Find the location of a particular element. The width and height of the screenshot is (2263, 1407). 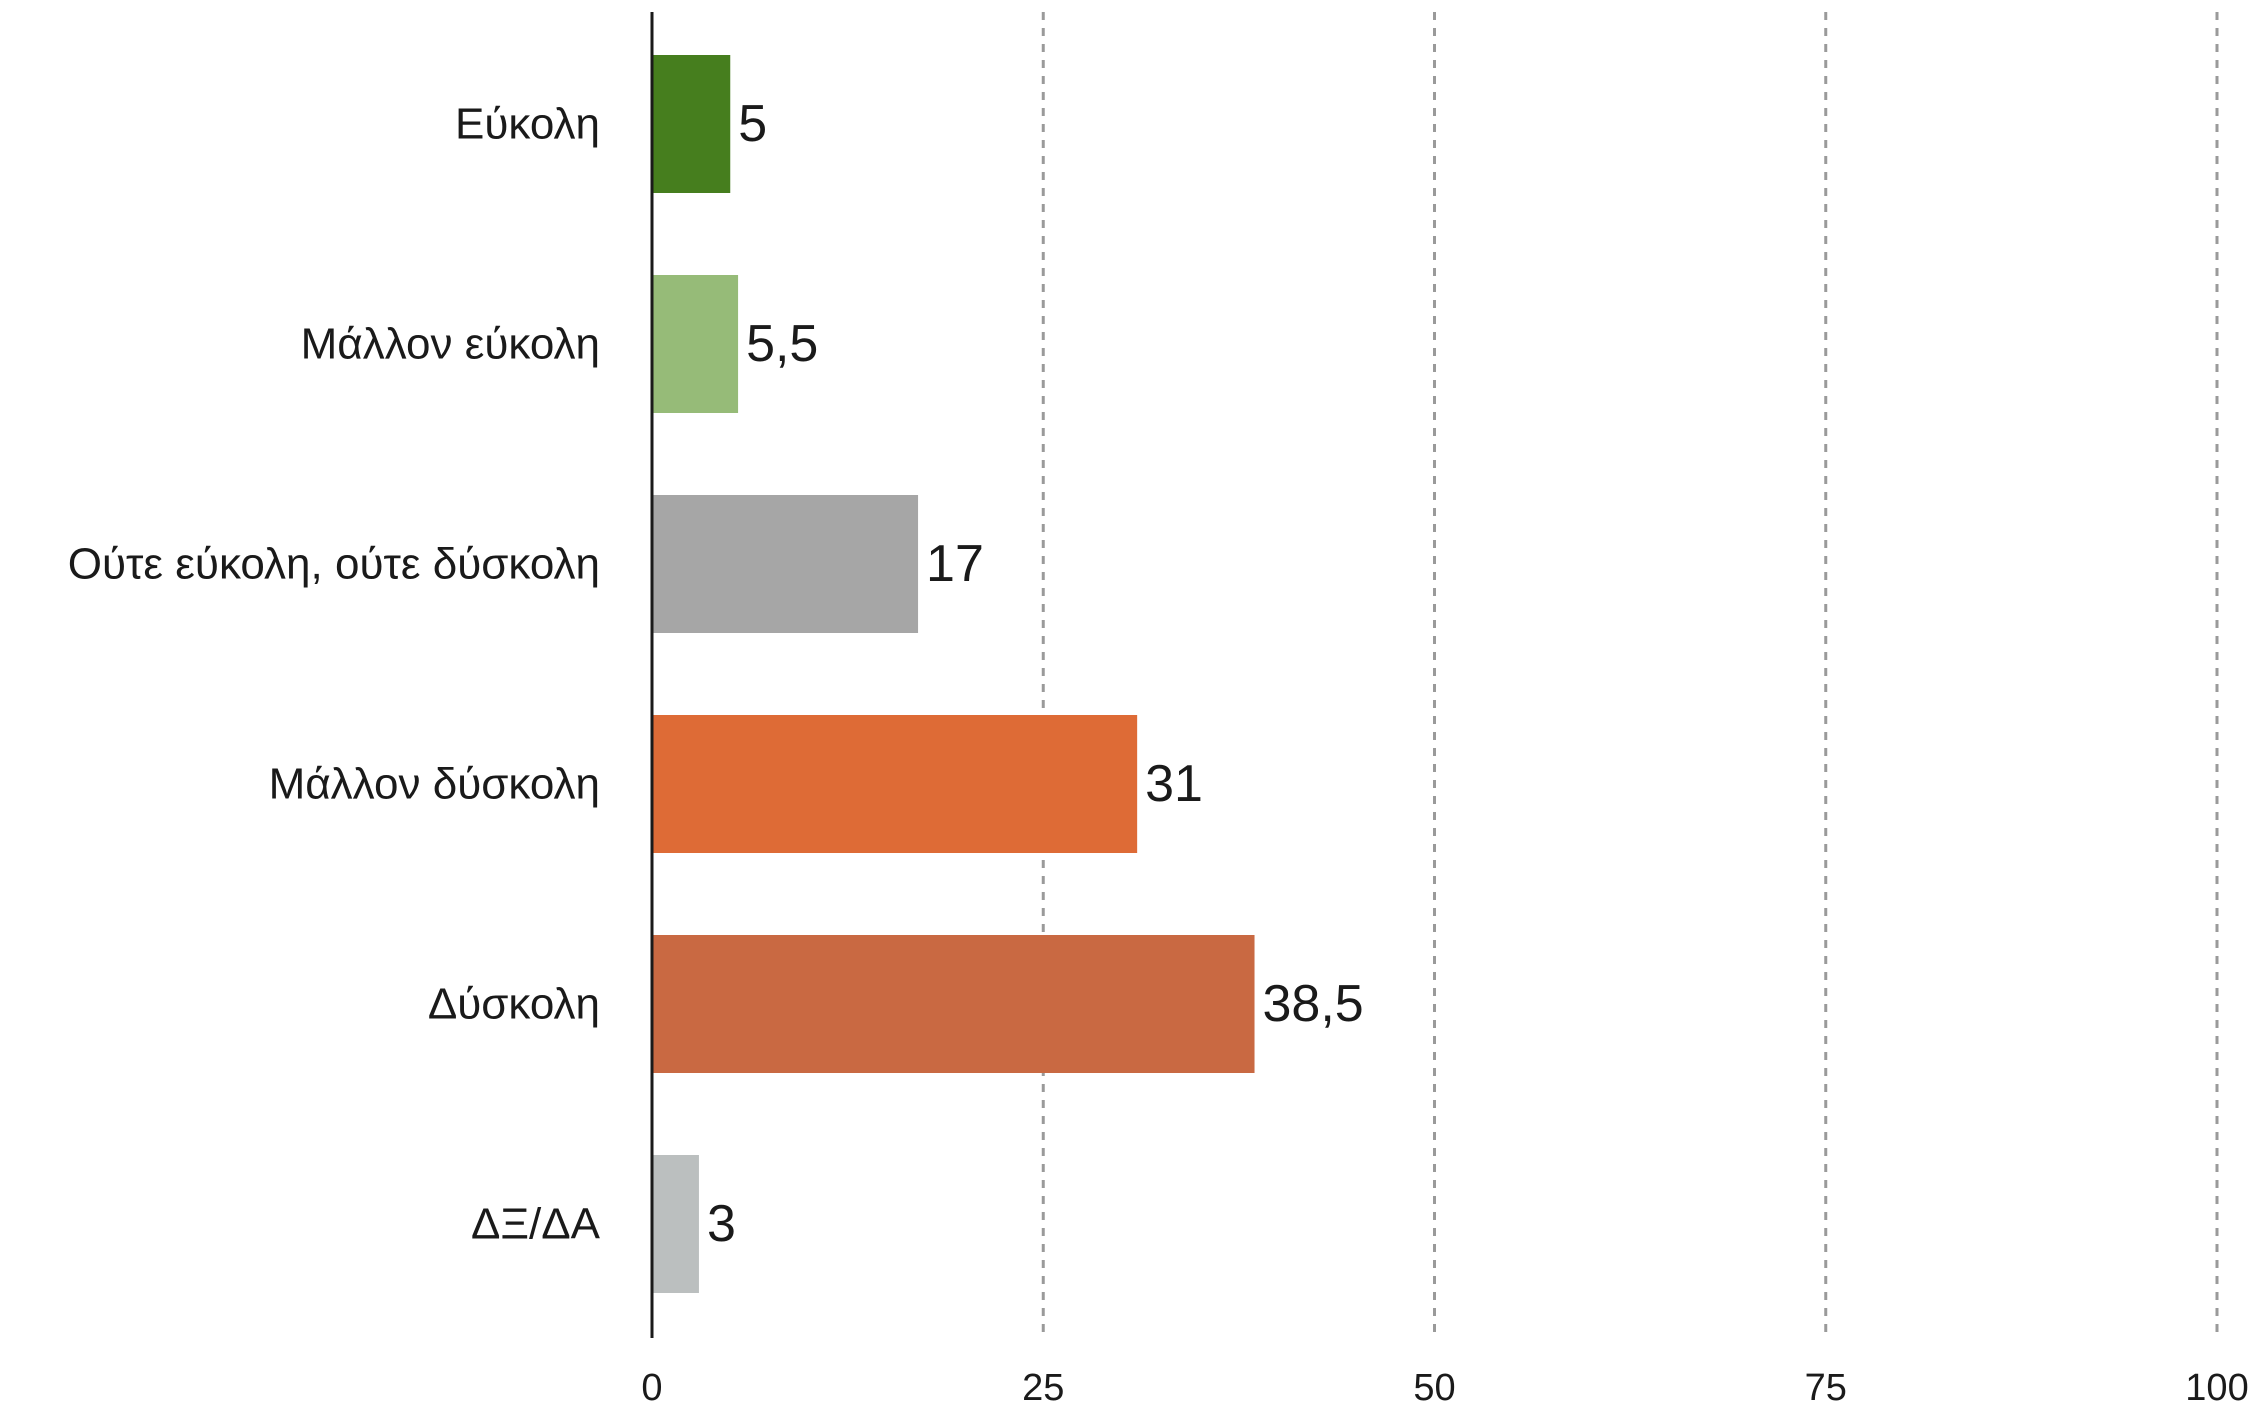

x-tick-label: 0 is located at coordinates (651, 1387).